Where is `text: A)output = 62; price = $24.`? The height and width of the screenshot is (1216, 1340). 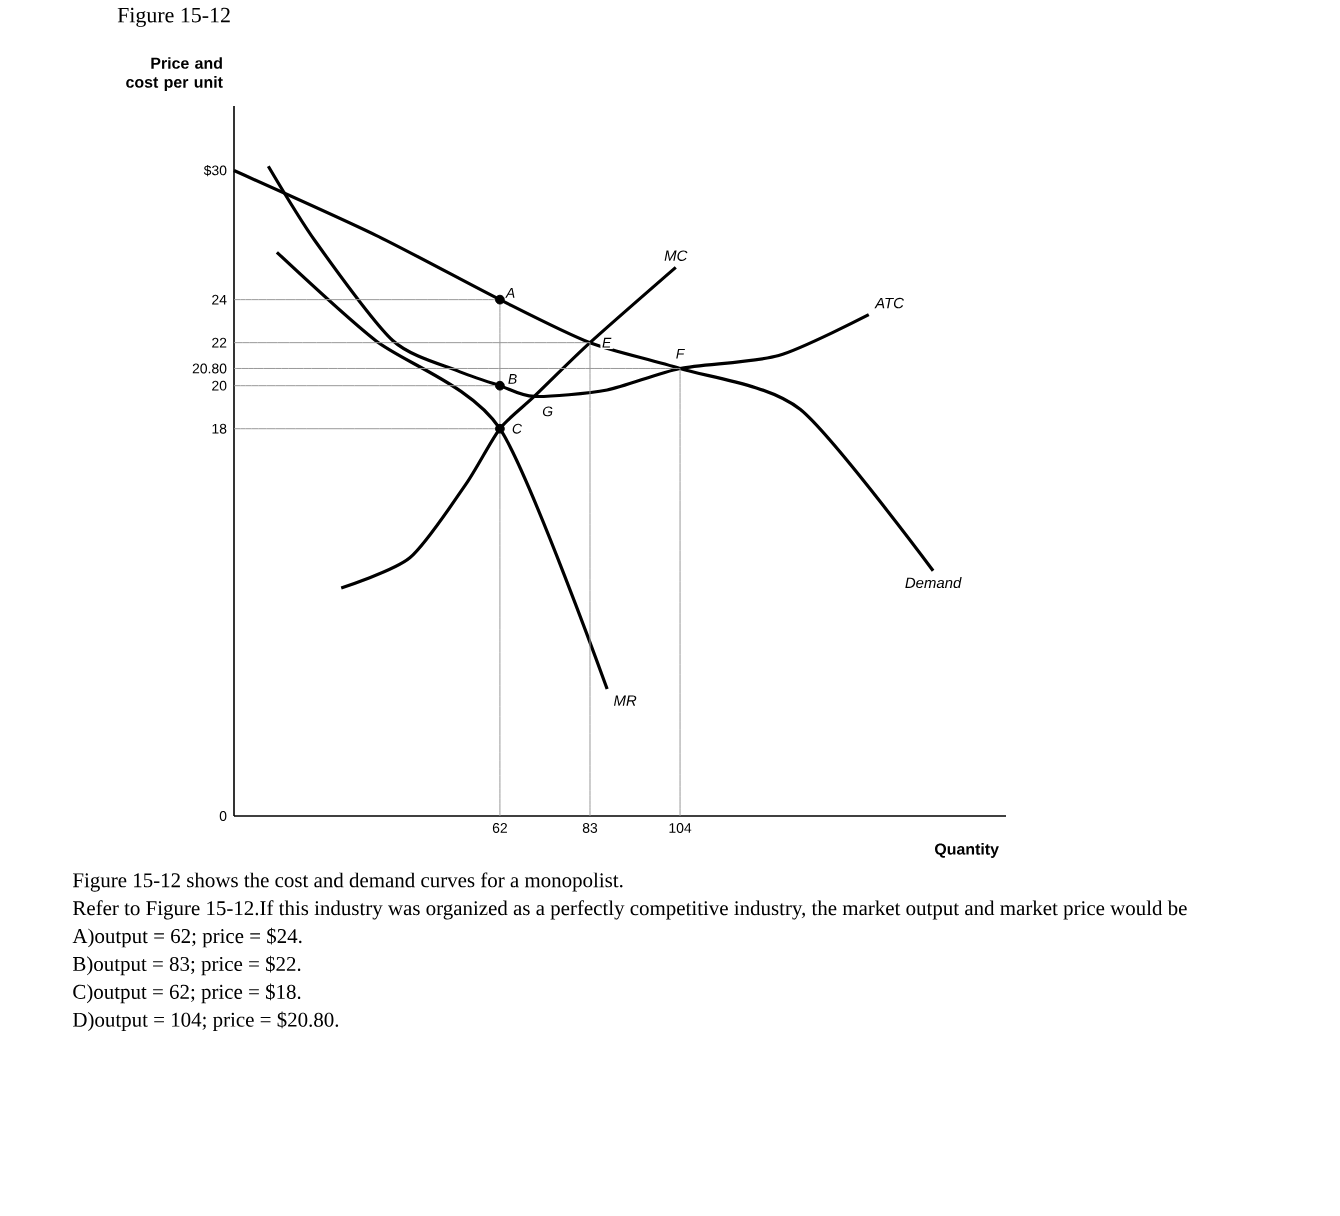 text: A)output = 62; price = $24. is located at coordinates (187, 937).